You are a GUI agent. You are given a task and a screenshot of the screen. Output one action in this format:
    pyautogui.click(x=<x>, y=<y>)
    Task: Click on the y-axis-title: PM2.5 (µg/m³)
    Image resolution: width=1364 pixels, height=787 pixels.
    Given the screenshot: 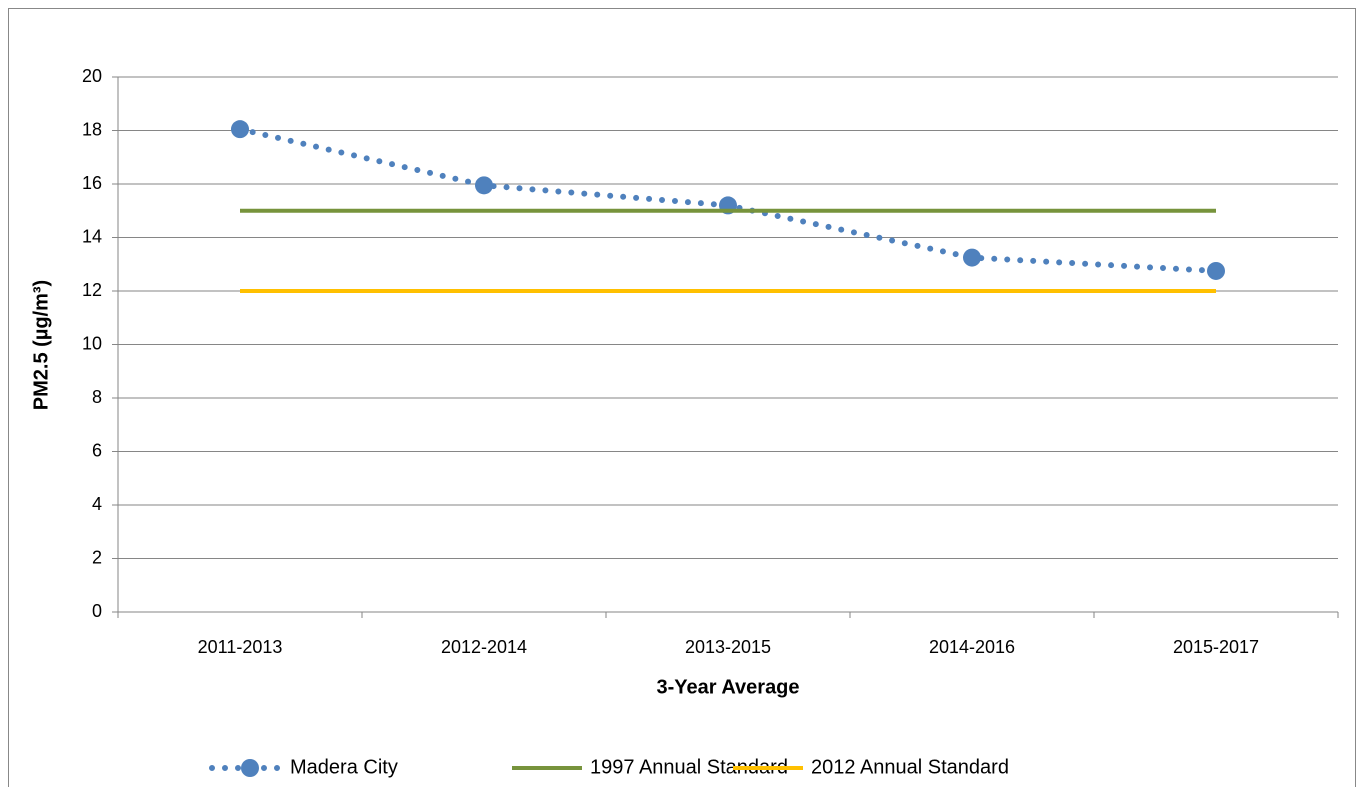 What is the action you would take?
    pyautogui.click(x=41, y=345)
    